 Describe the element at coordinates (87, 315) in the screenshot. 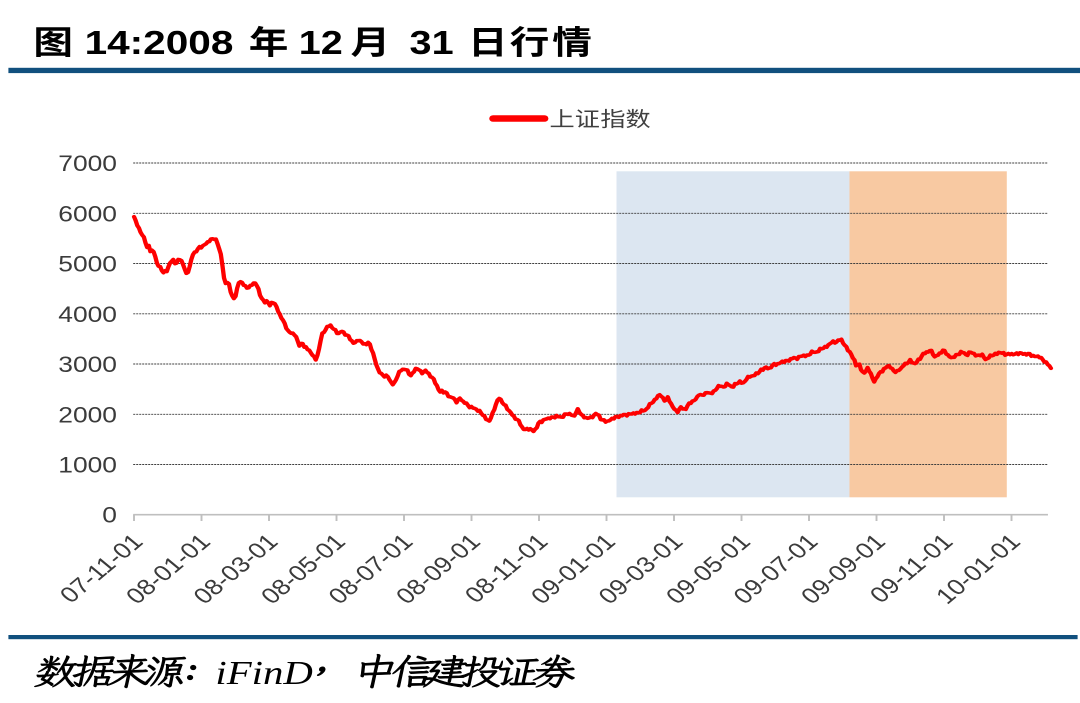

I see `svg-text: 4000` at that location.